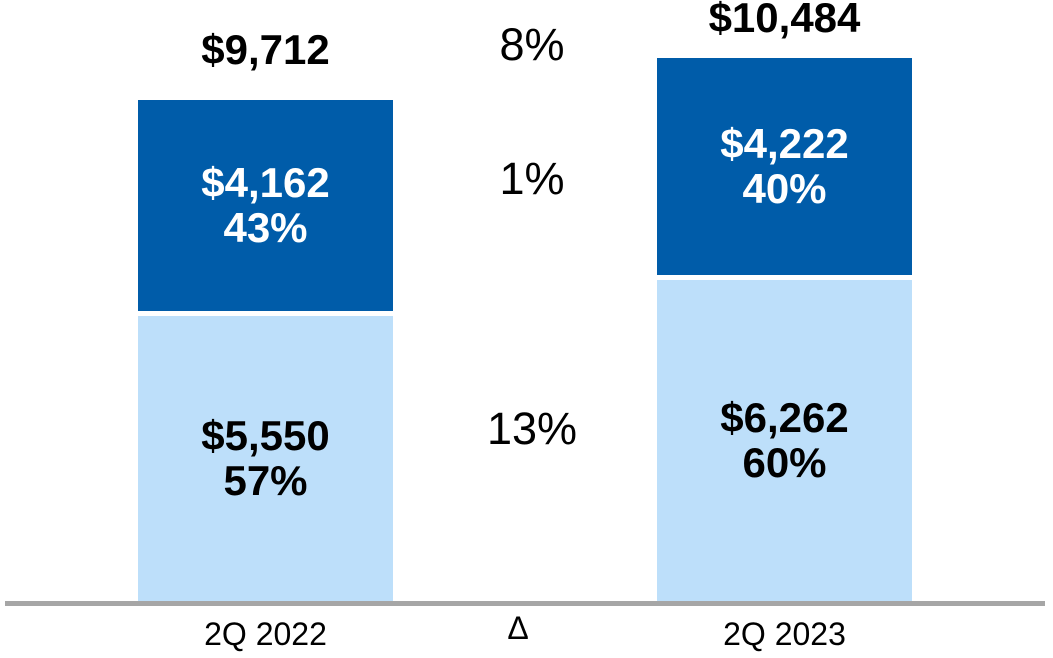 The width and height of the screenshot is (1053, 658). What do you see at coordinates (784, 188) in the screenshot?
I see `segment-percent-label: 40%` at bounding box center [784, 188].